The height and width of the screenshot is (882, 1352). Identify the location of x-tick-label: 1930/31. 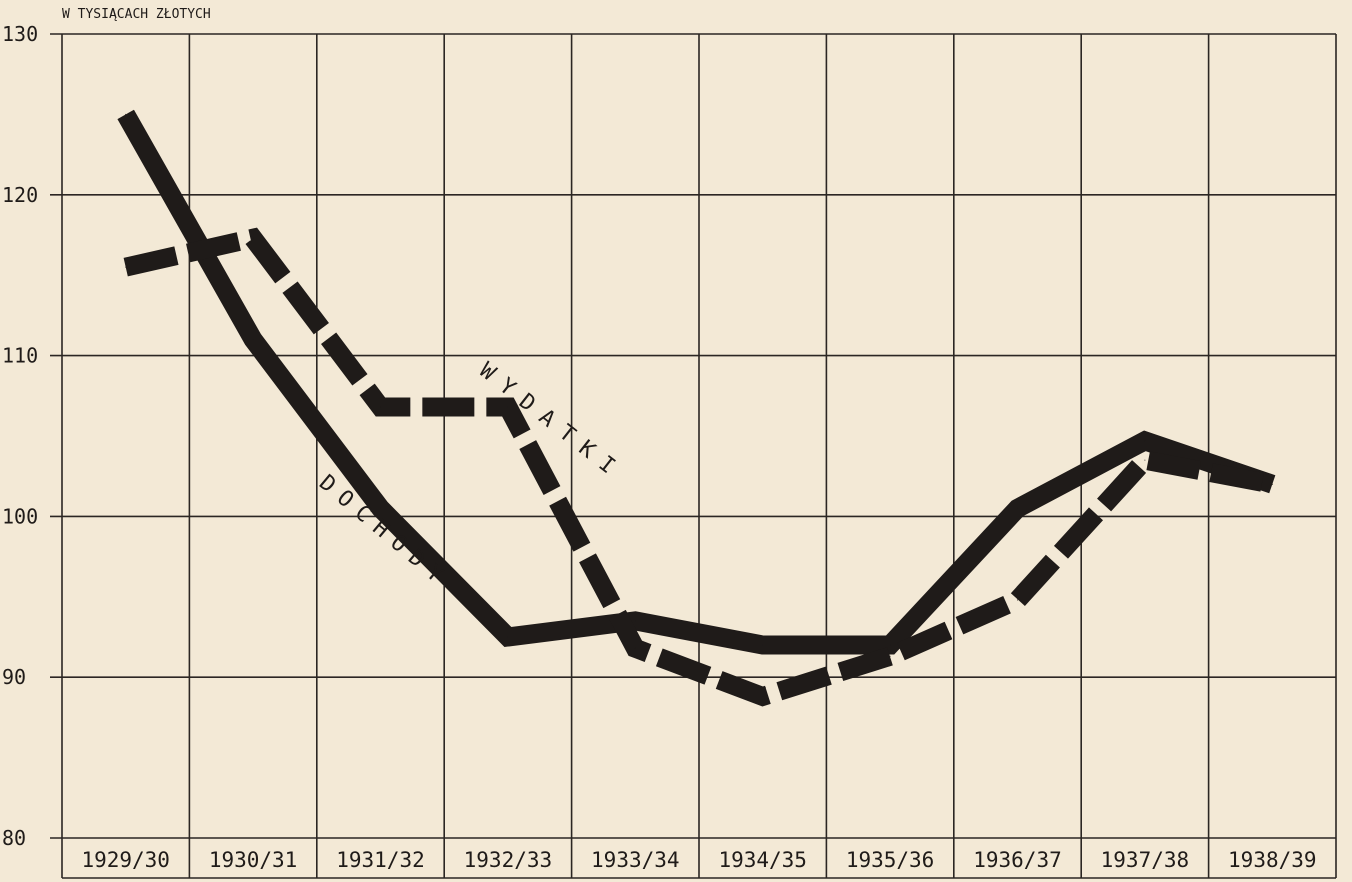
(253, 860).